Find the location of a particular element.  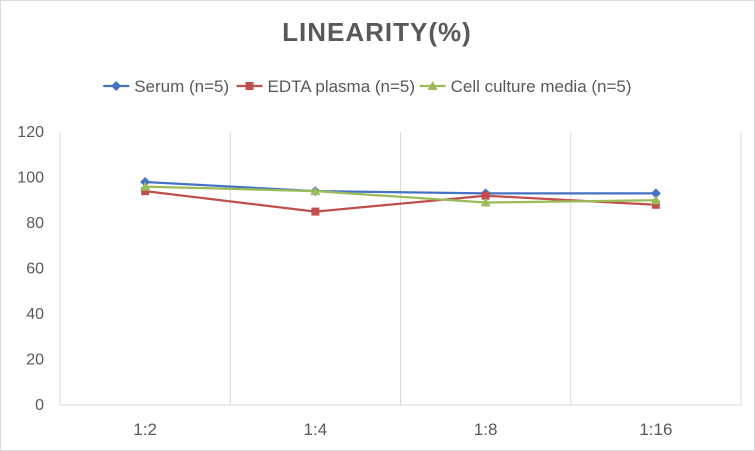

y-tick-label: 120 is located at coordinates (30, 132).